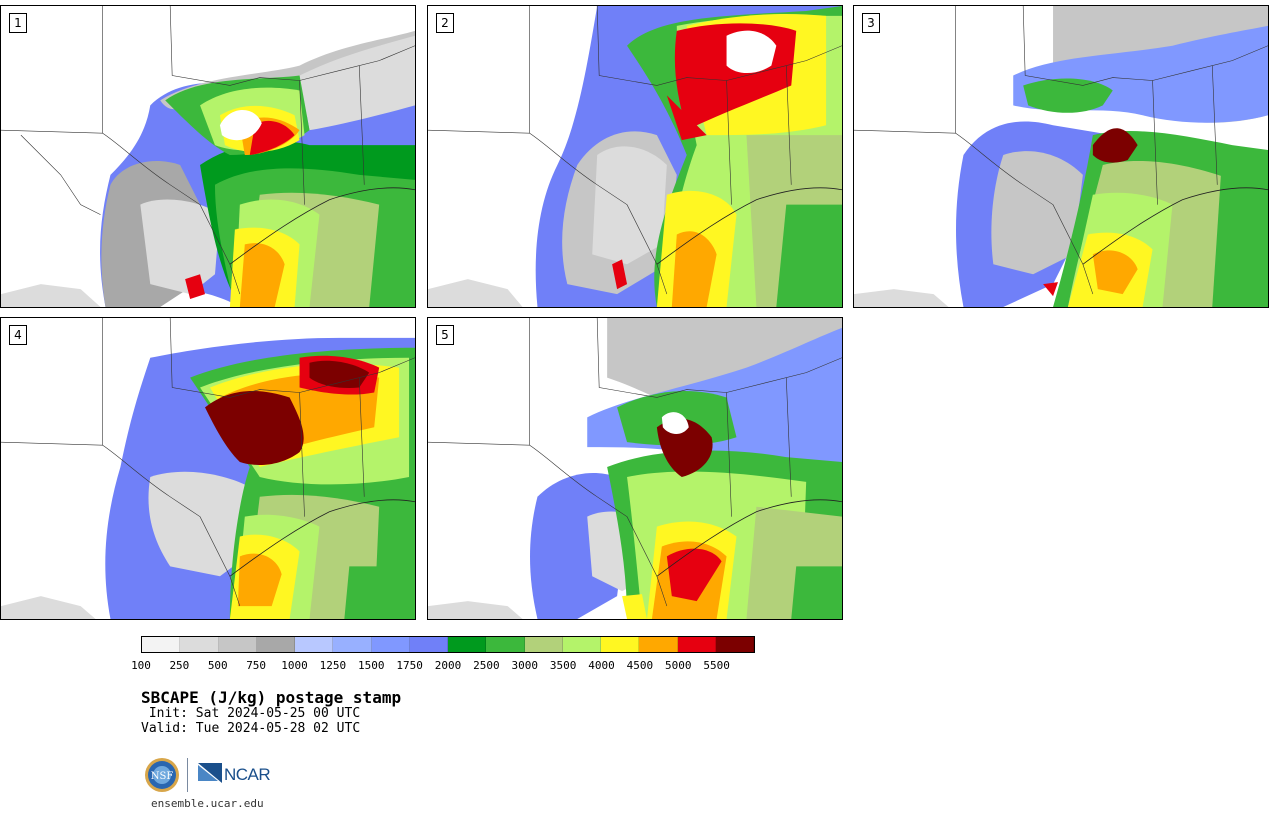 This screenshot has height=815, width=1280. Describe the element at coordinates (486, 665) in the screenshot. I see `colorbar-tick-label: 2500` at that location.